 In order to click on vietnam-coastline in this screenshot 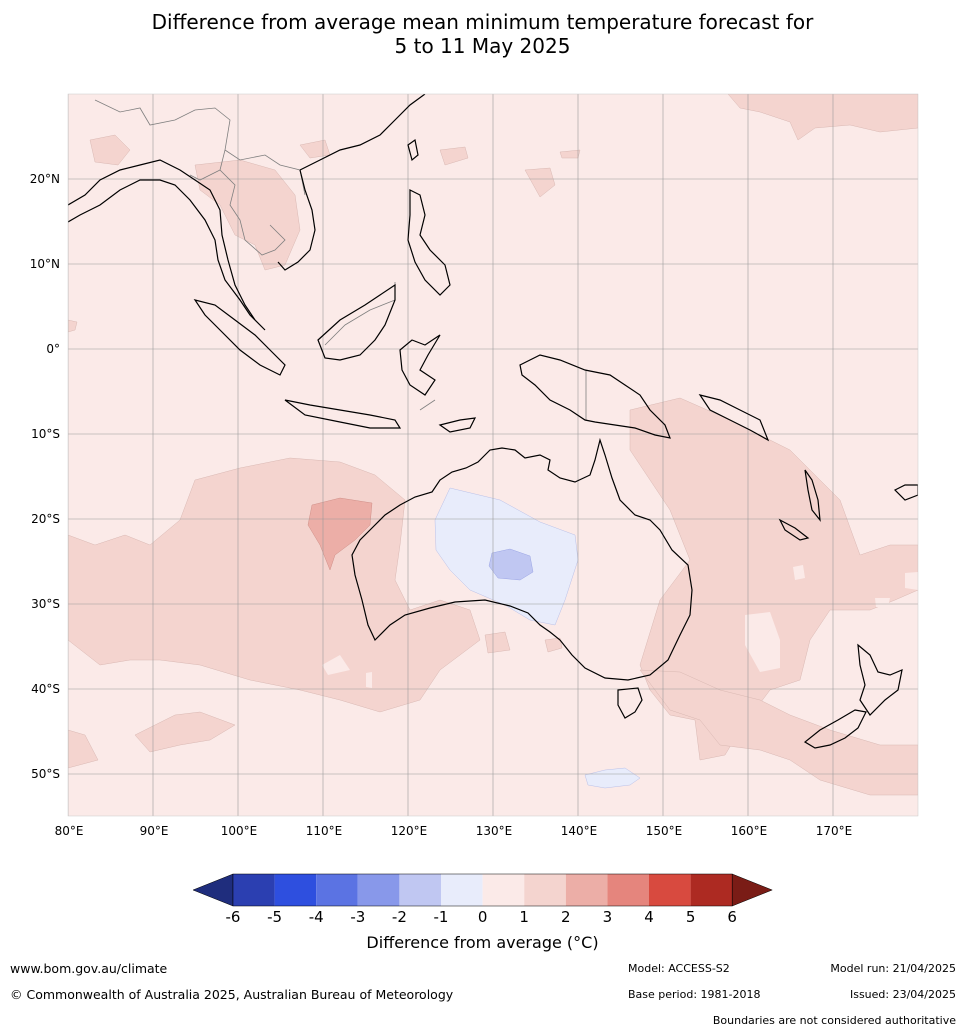, I will do `click(296, 220)`.